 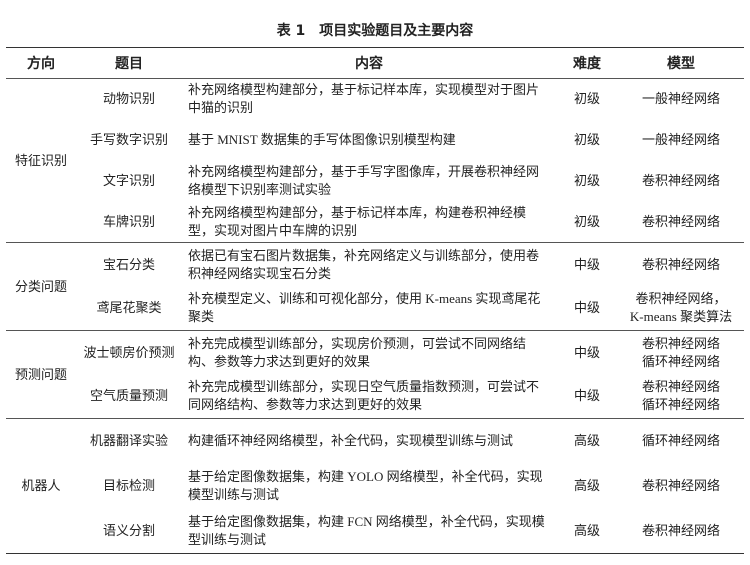 I want to click on table-title: 表 1 项目实验题目及主要内容, so click(x=375, y=31).